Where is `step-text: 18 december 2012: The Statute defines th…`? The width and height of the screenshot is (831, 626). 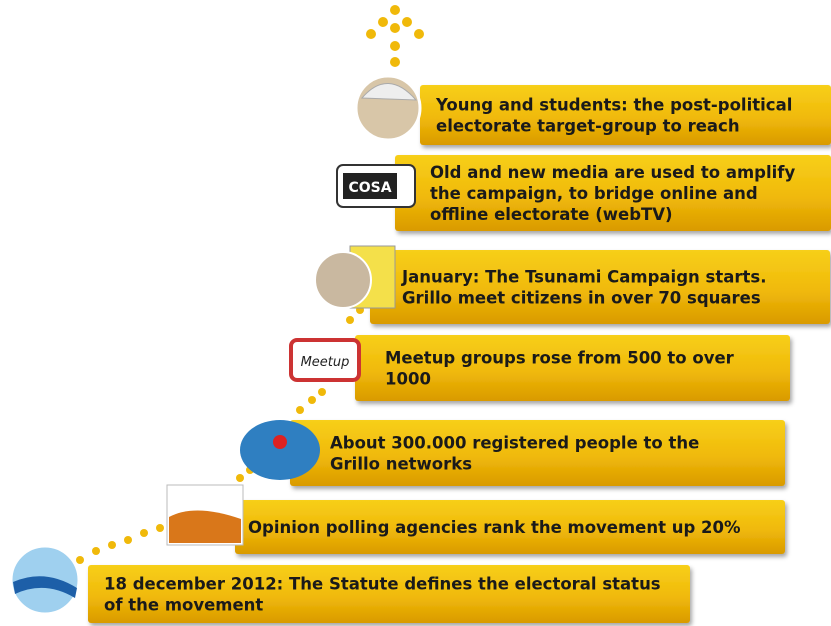
step-text: 18 december 2012: The Statute defines th… is located at coordinates (382, 584).